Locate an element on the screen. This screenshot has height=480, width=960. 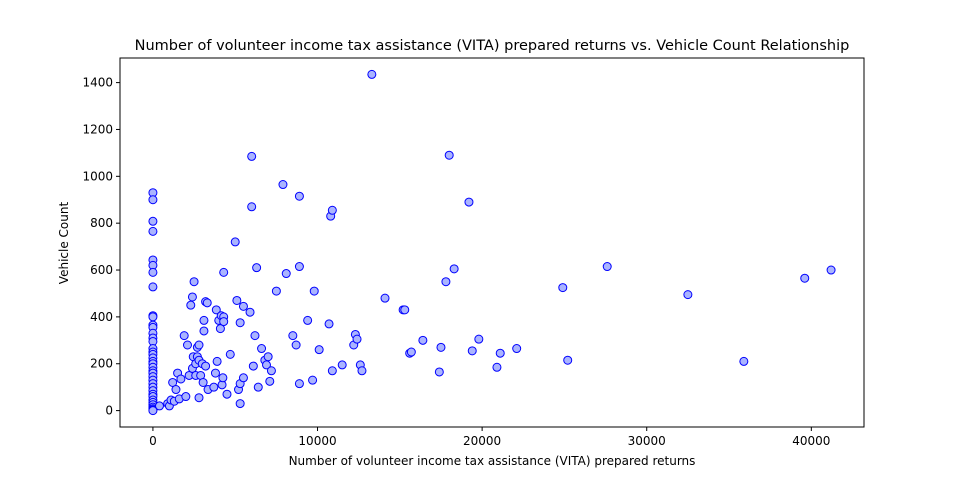
y-tick-label: 1400 is located at coordinates (97, 83).